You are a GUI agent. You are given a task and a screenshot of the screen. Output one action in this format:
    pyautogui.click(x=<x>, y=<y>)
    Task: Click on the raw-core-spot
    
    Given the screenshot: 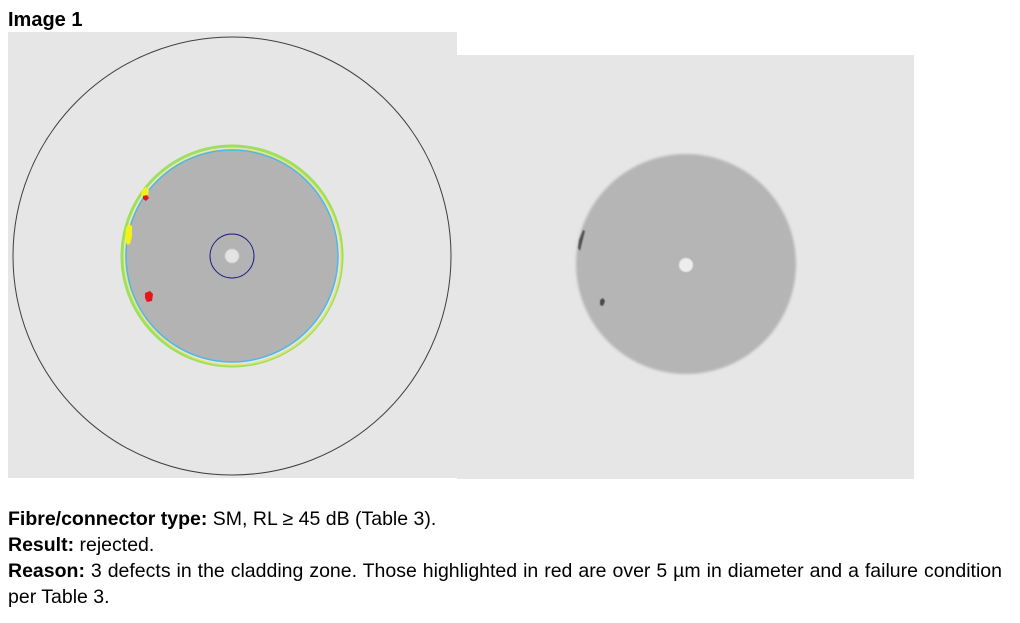 What is the action you would take?
    pyautogui.click(x=686, y=265)
    